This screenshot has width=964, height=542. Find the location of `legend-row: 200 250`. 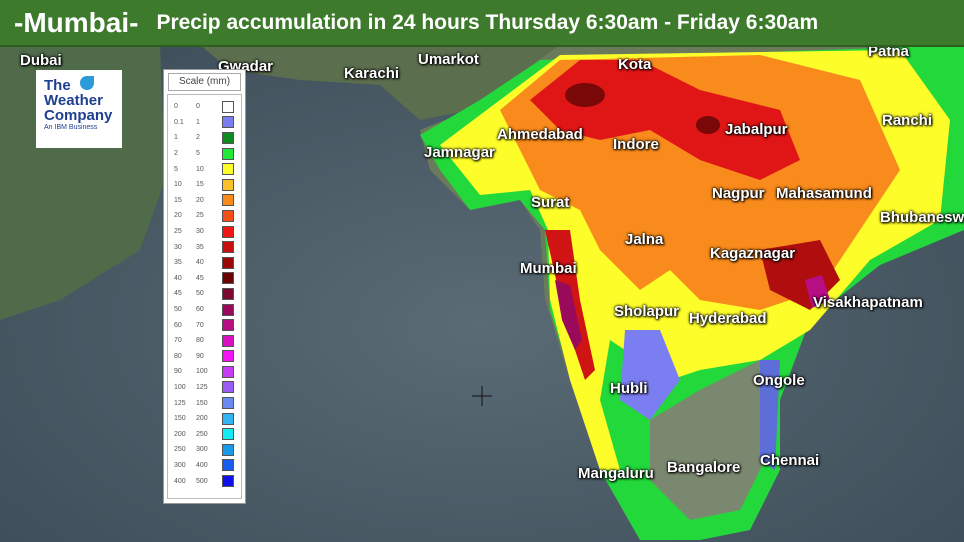

legend-row: 200 250 is located at coordinates (204, 434).